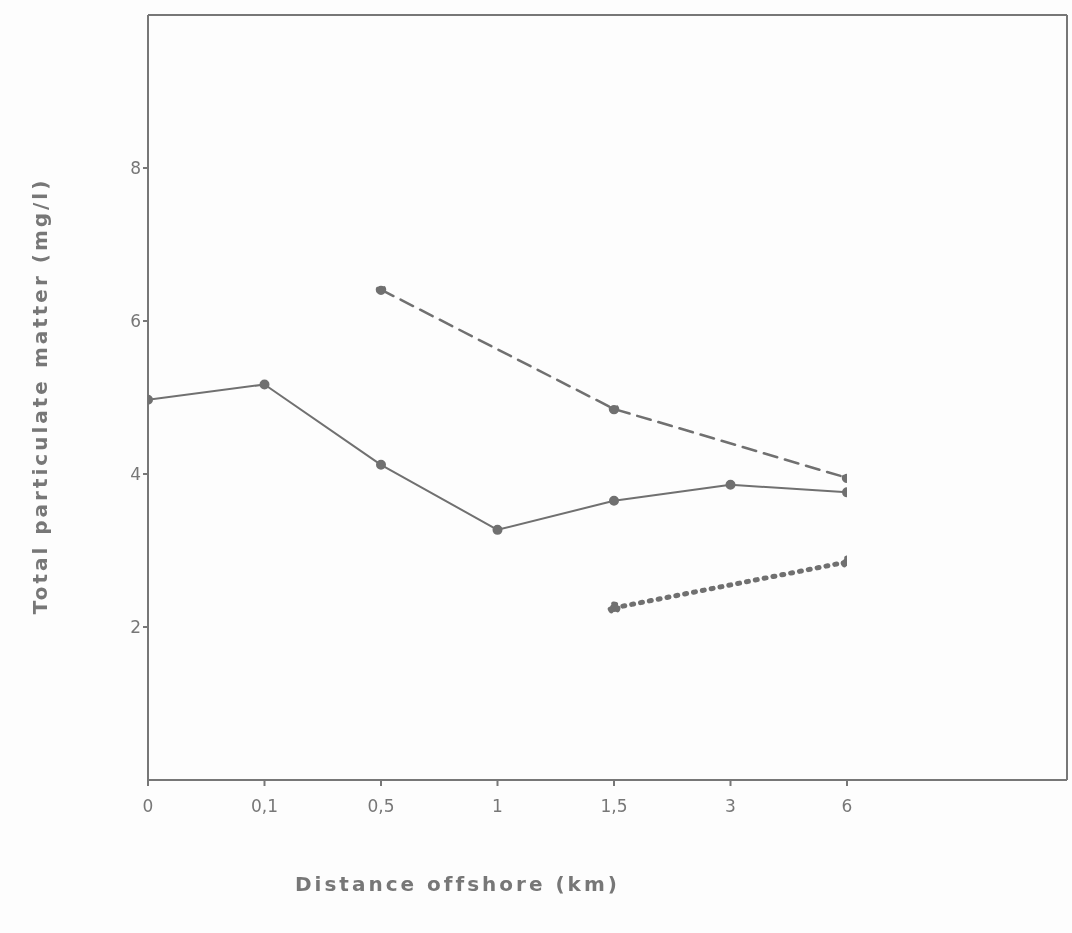 The width and height of the screenshot is (1072, 933). What do you see at coordinates (40, 396) in the screenshot?
I see `y-axis-title: Total particulate matter (mg/l)` at bounding box center [40, 396].